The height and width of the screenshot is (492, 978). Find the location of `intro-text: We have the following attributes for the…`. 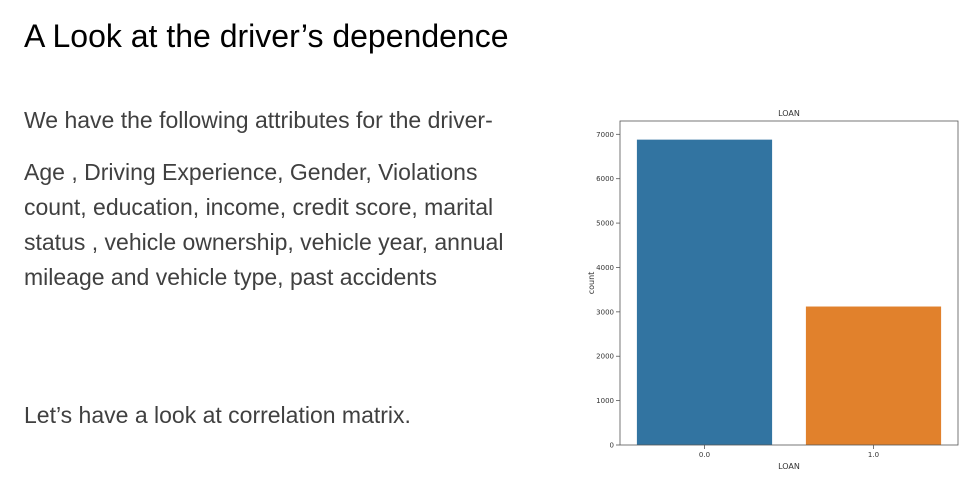

intro-text: We have the following attributes for the… is located at coordinates (258, 120).